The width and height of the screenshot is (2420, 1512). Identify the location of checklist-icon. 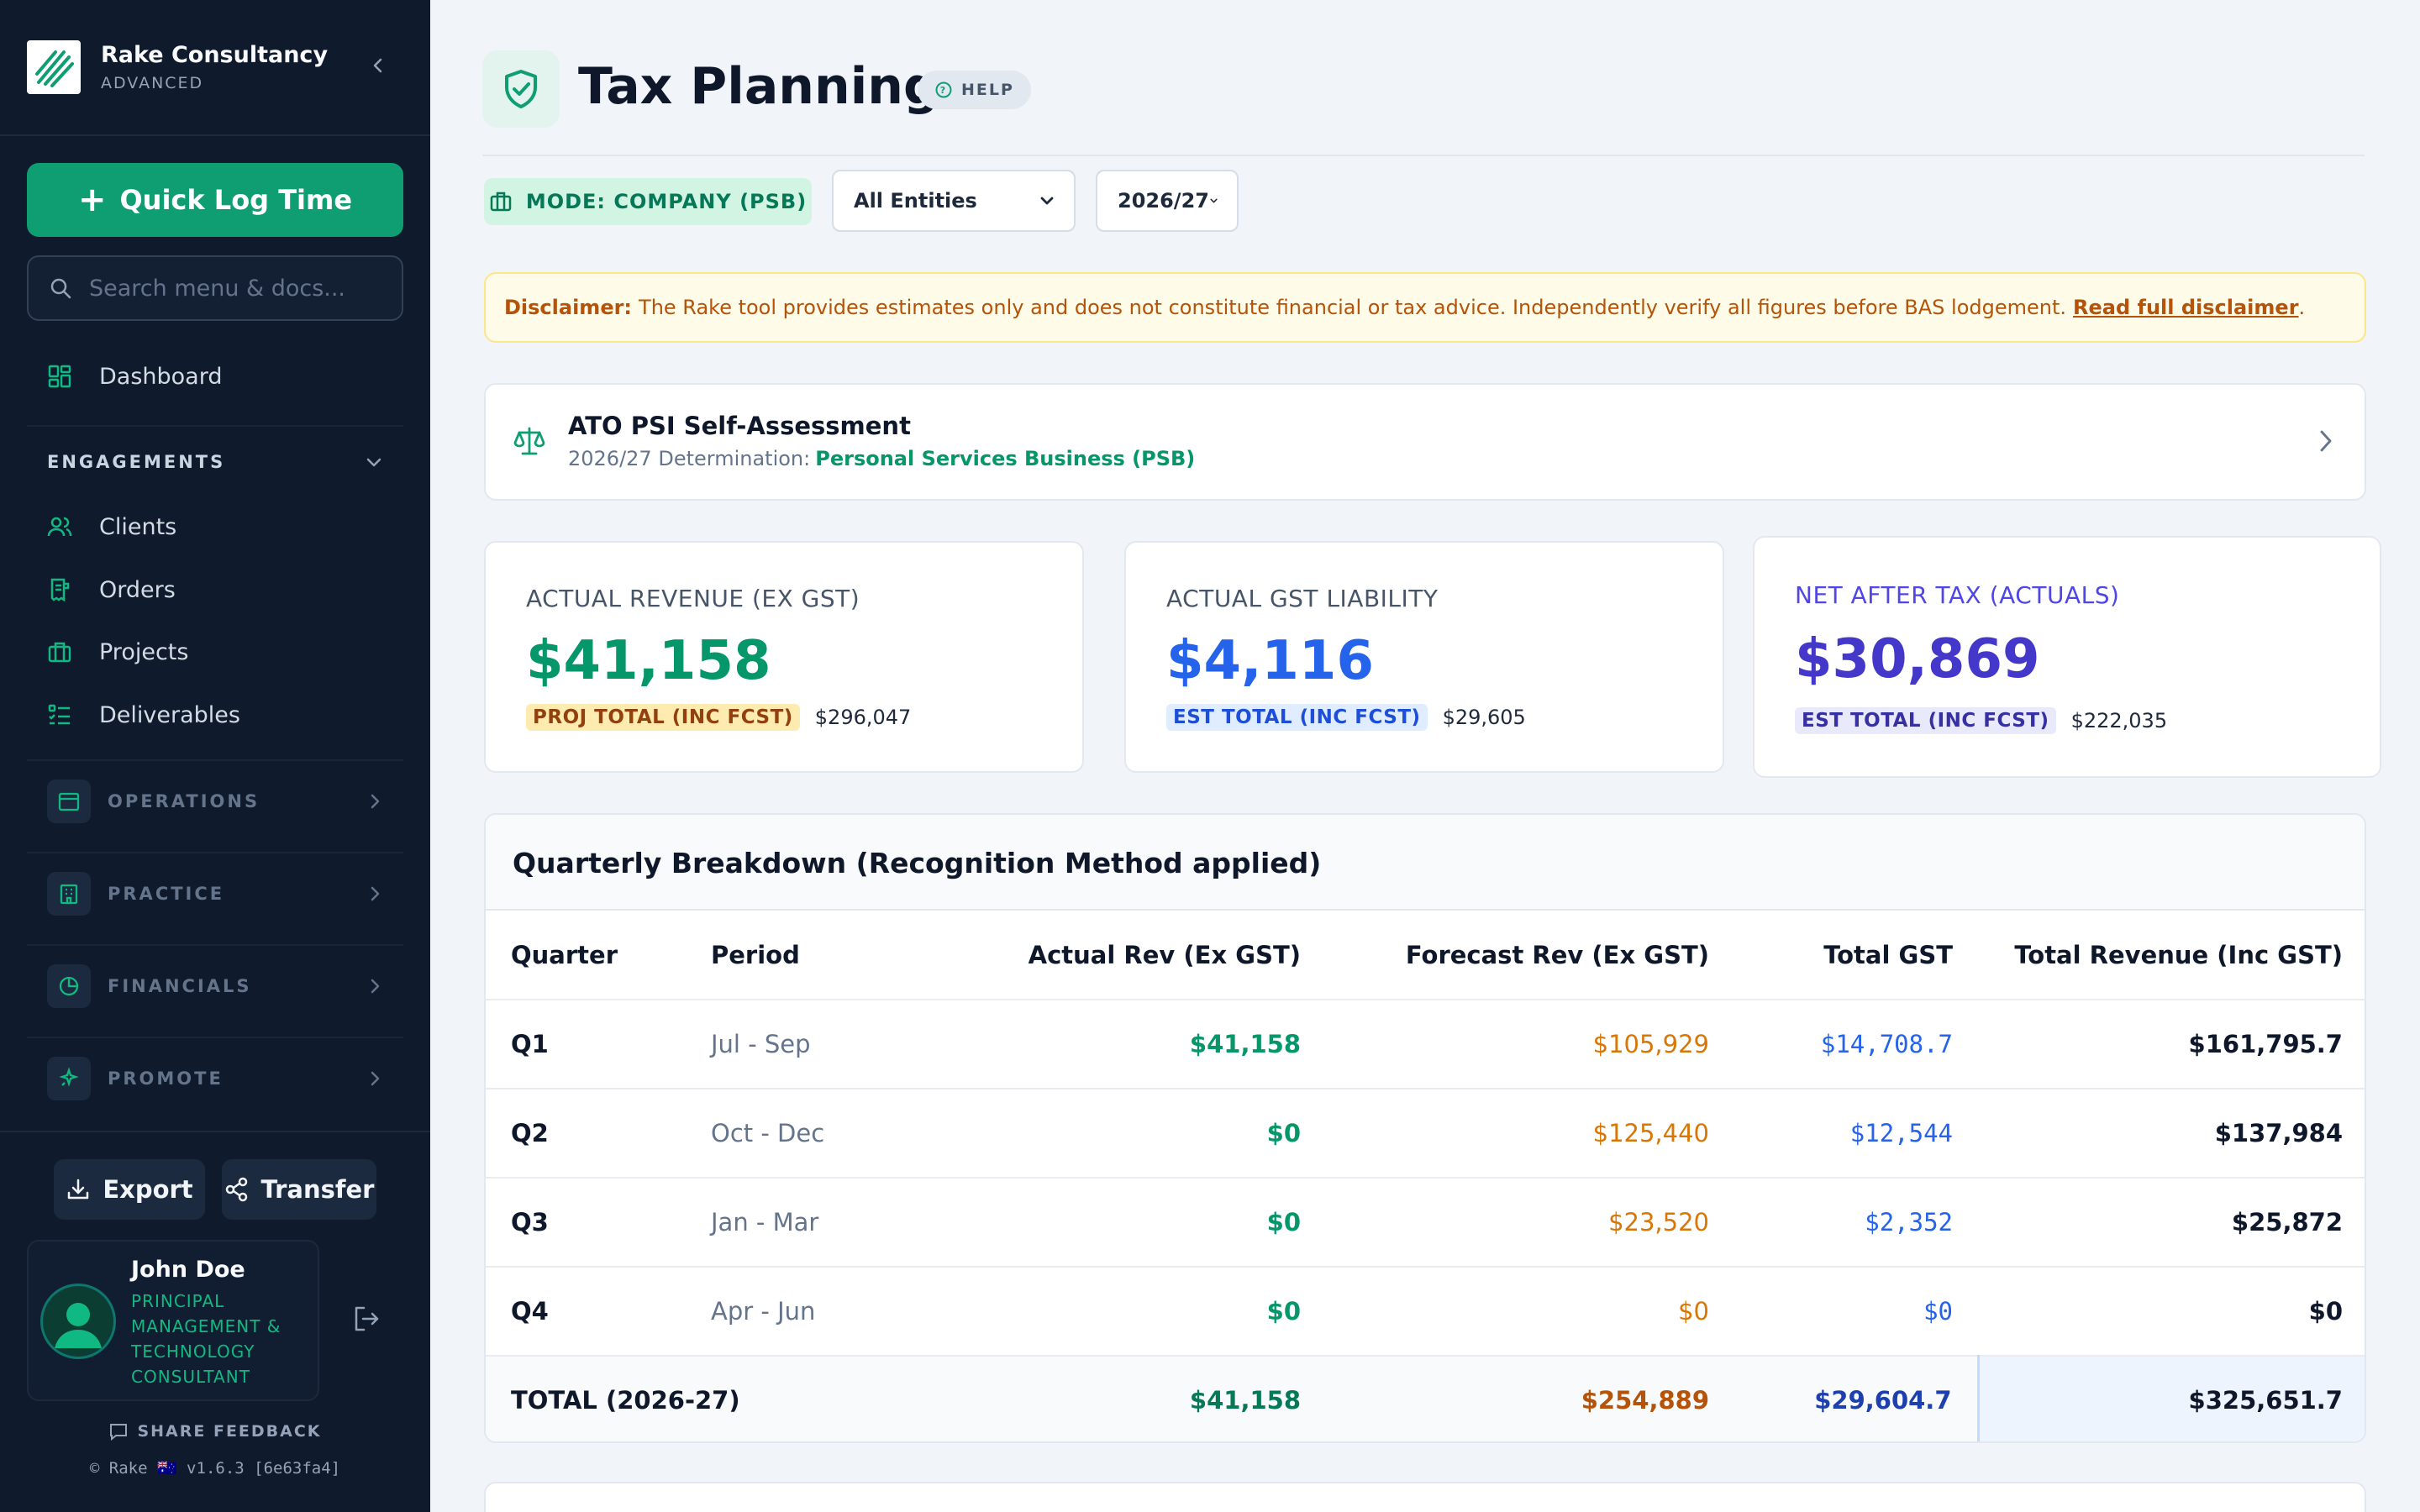
(59, 714).